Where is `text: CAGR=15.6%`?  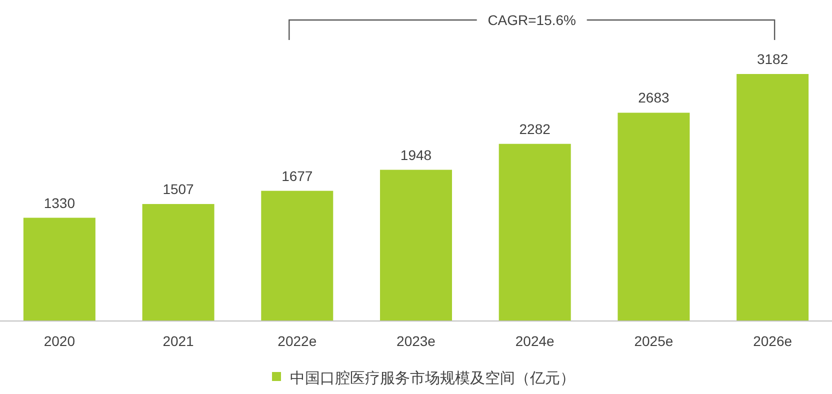 text: CAGR=15.6% is located at coordinates (532, 20).